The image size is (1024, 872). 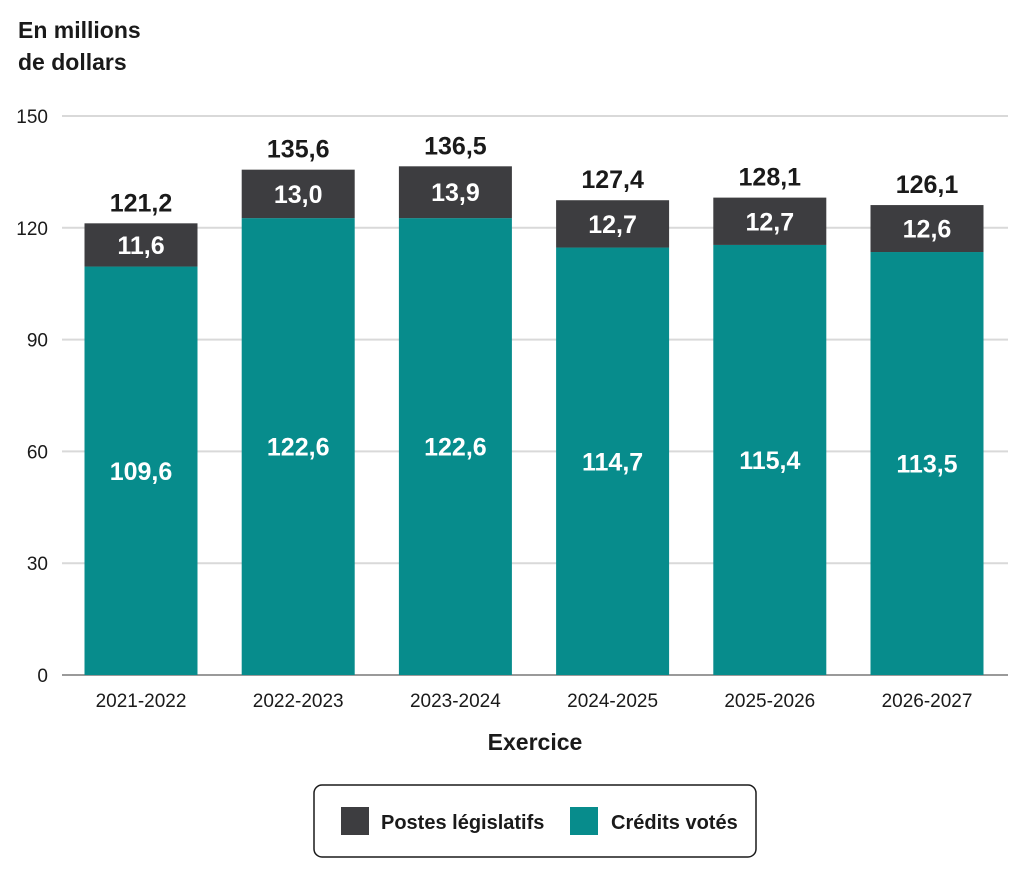 I want to click on y-axis-title-line1: En millions, so click(x=79, y=30).